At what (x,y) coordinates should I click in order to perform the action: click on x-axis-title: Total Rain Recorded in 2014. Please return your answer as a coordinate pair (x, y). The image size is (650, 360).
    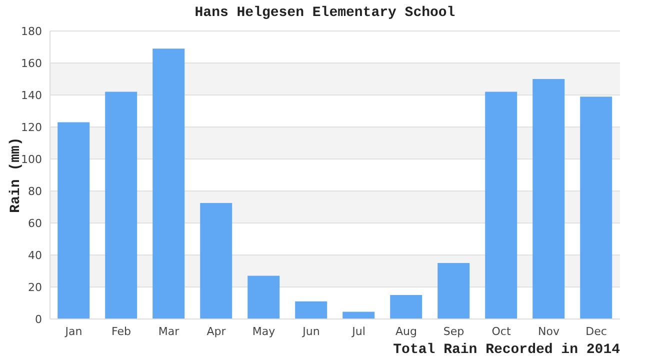
    Looking at the image, I should click on (506, 350).